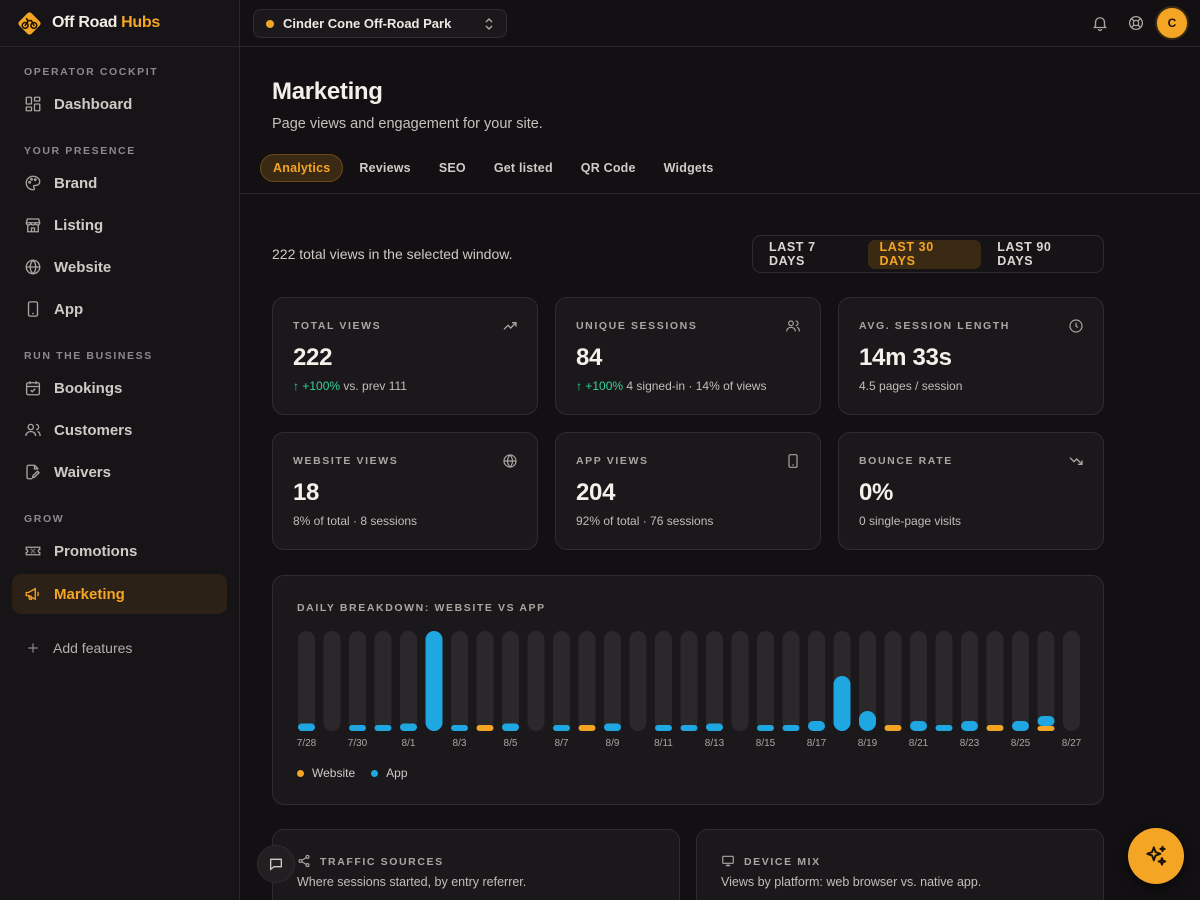 This screenshot has width=1200, height=900. What do you see at coordinates (792, 254) in the screenshot?
I see `range-last-7-days: LAST 7 DAYS` at bounding box center [792, 254].